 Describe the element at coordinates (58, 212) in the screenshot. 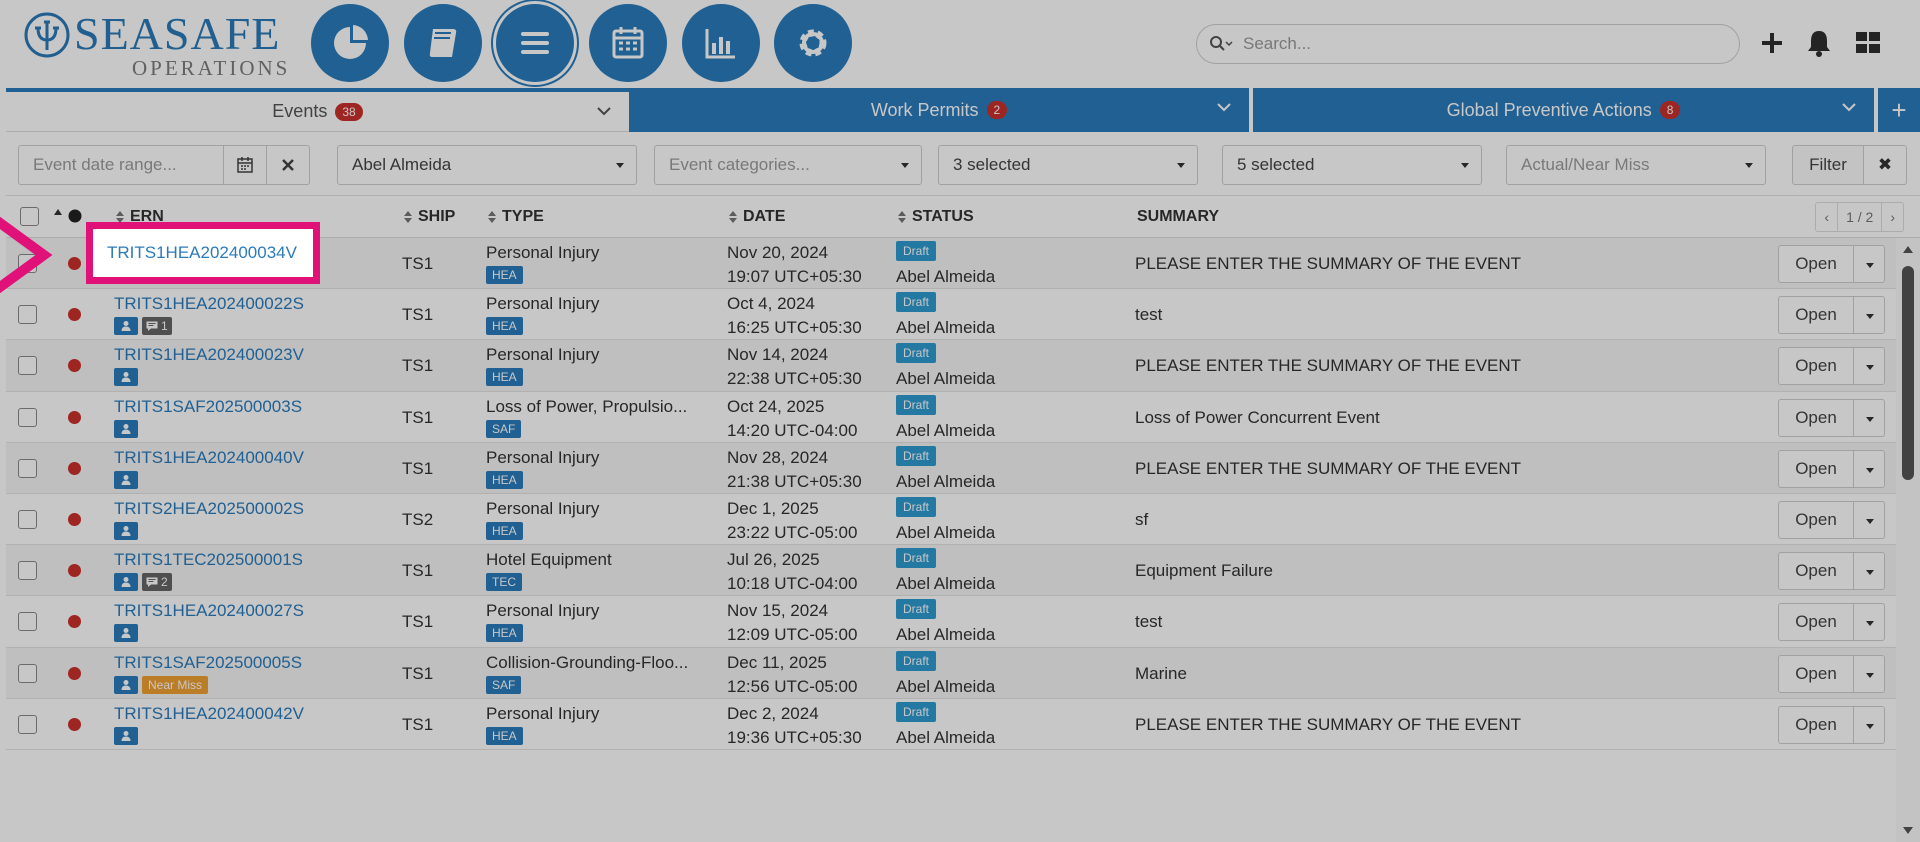

I see `sort-up-icon` at that location.